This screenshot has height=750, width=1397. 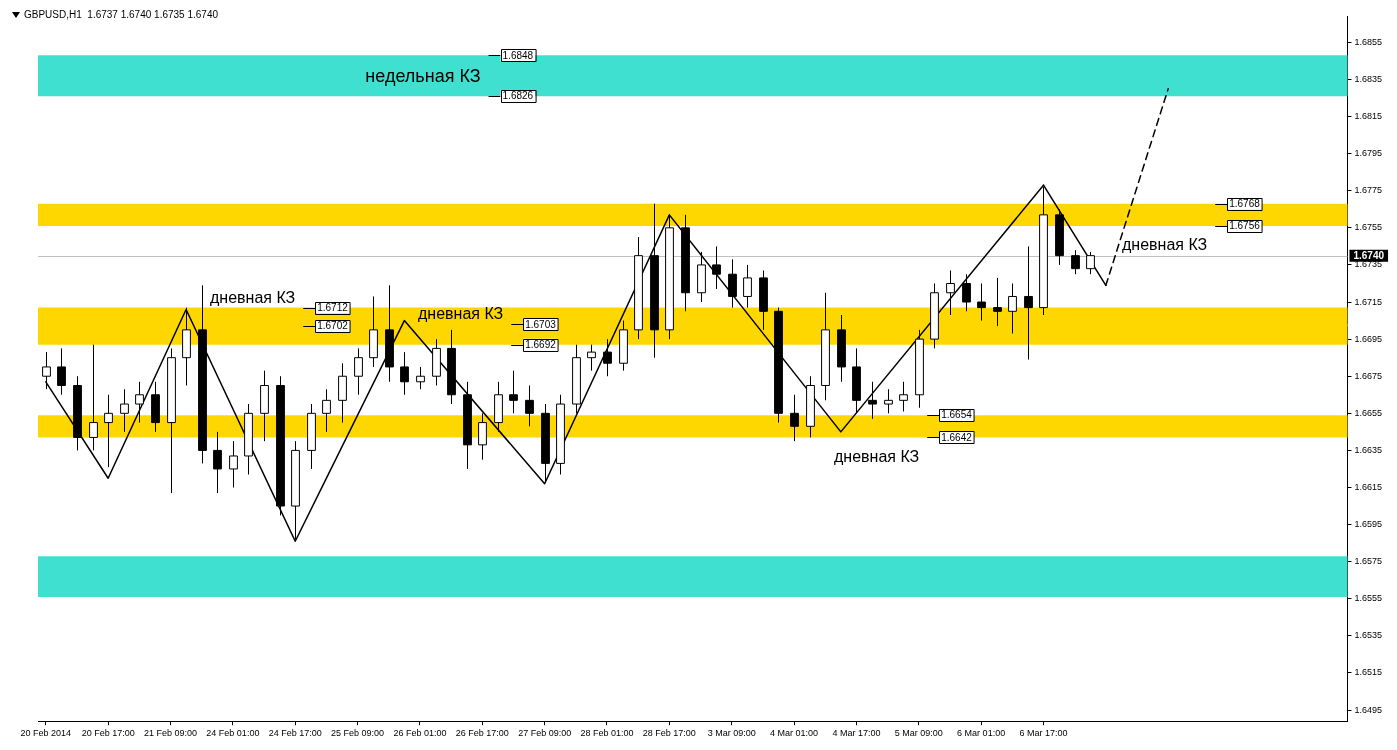 I want to click on x-tick-label: 28 Feb 01:00, so click(x=607, y=733).